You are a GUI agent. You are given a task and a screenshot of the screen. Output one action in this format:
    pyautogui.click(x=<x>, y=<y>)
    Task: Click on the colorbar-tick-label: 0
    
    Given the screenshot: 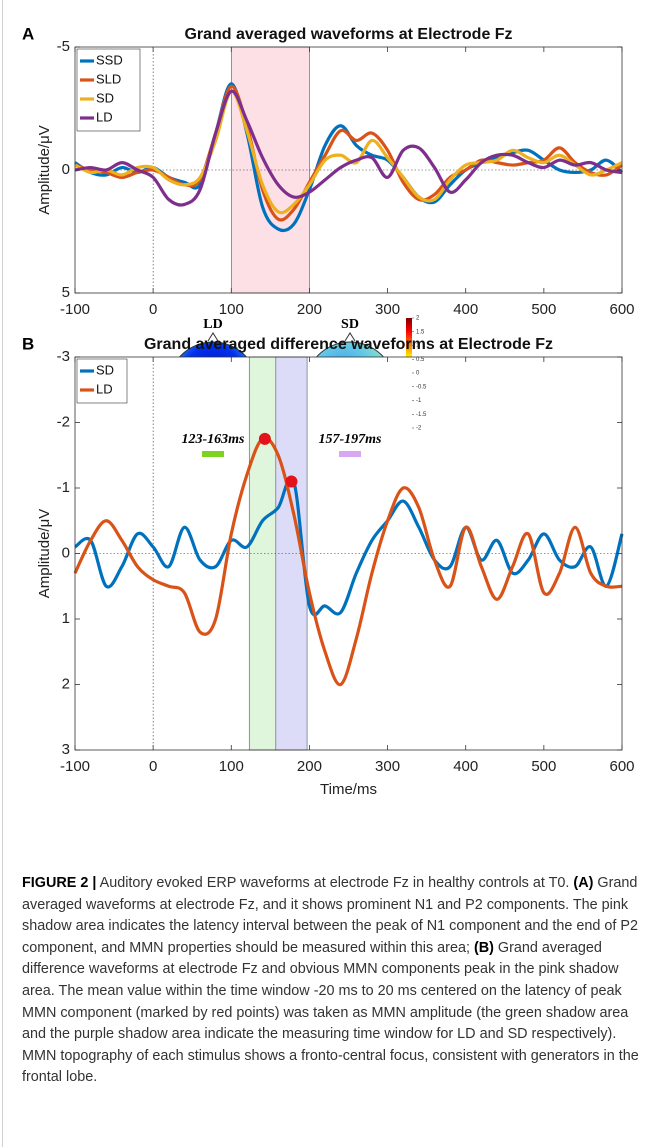 What is the action you would take?
    pyautogui.click(x=418, y=374)
    